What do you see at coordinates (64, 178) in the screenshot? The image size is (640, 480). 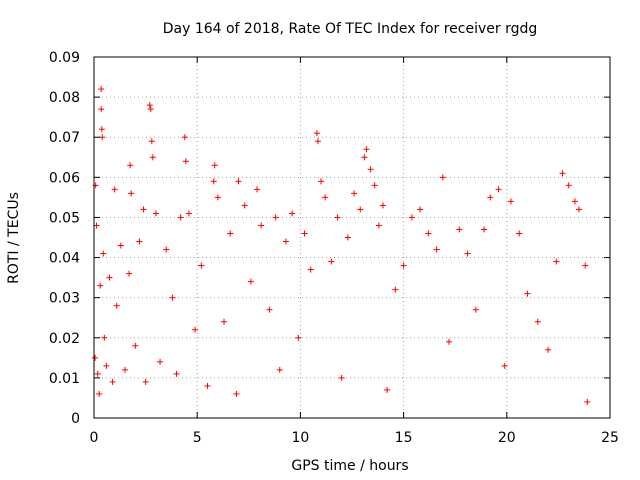 I see `y-tick-label: 0.06` at bounding box center [64, 178].